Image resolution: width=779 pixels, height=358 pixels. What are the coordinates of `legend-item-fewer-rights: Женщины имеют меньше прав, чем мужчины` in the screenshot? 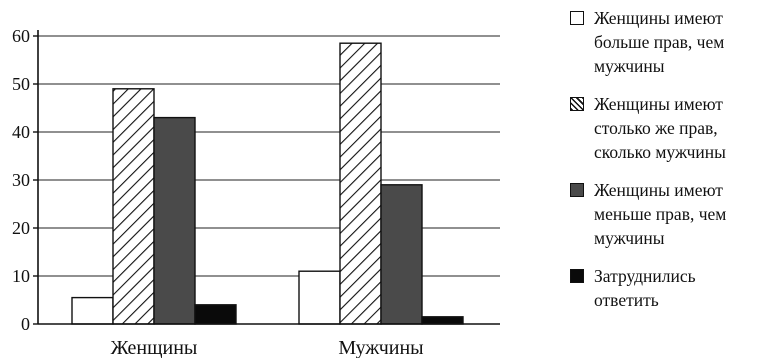 It's located at (673, 214).